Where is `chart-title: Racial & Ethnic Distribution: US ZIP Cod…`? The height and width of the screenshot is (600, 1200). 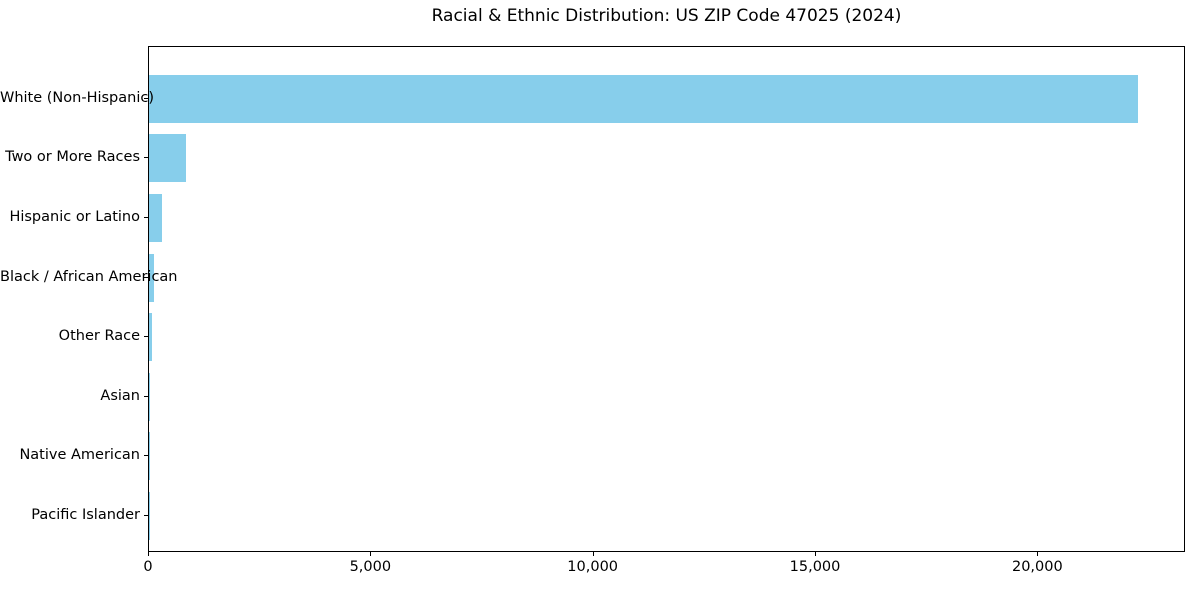 chart-title: Racial & Ethnic Distribution: US ZIP Cod… is located at coordinates (666, 16).